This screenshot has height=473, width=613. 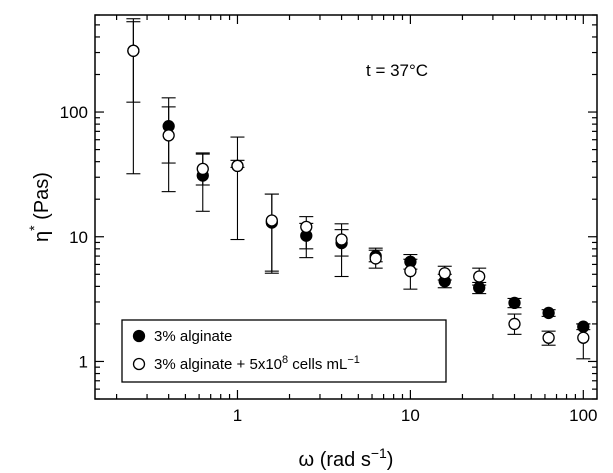 What do you see at coordinates (583, 415) in the screenshot?
I see `x-tick-label: 100` at bounding box center [583, 415].